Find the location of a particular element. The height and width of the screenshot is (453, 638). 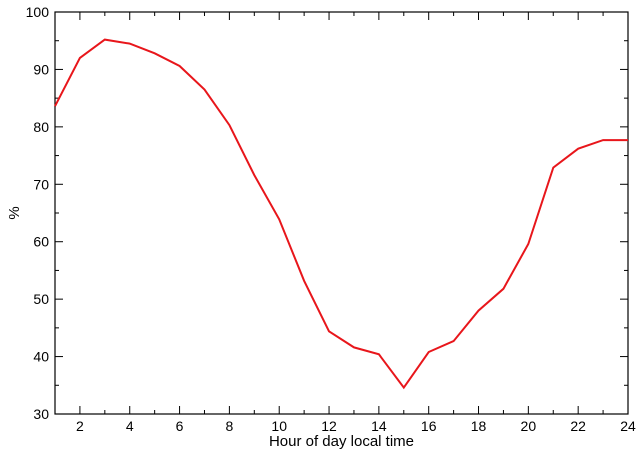

y-tick-label: 90 is located at coordinates (41, 69).